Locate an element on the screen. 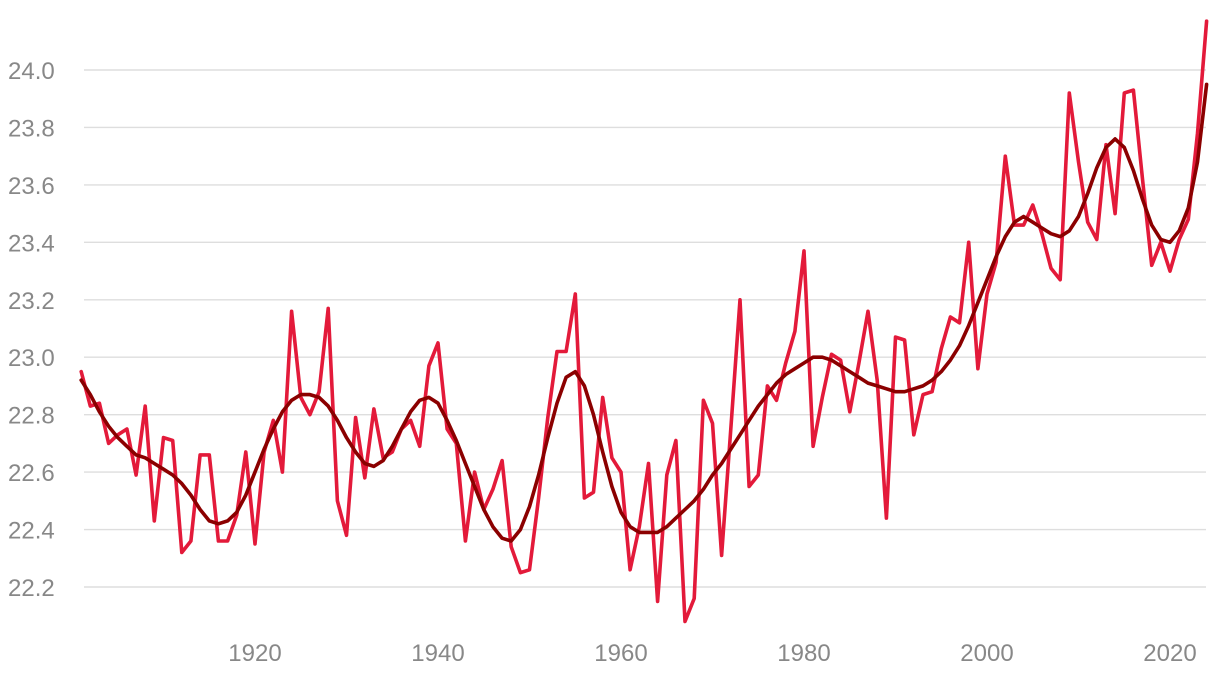 This screenshot has width=1220, height=674. y-tick-label: 22.8 is located at coordinates (31, 416).